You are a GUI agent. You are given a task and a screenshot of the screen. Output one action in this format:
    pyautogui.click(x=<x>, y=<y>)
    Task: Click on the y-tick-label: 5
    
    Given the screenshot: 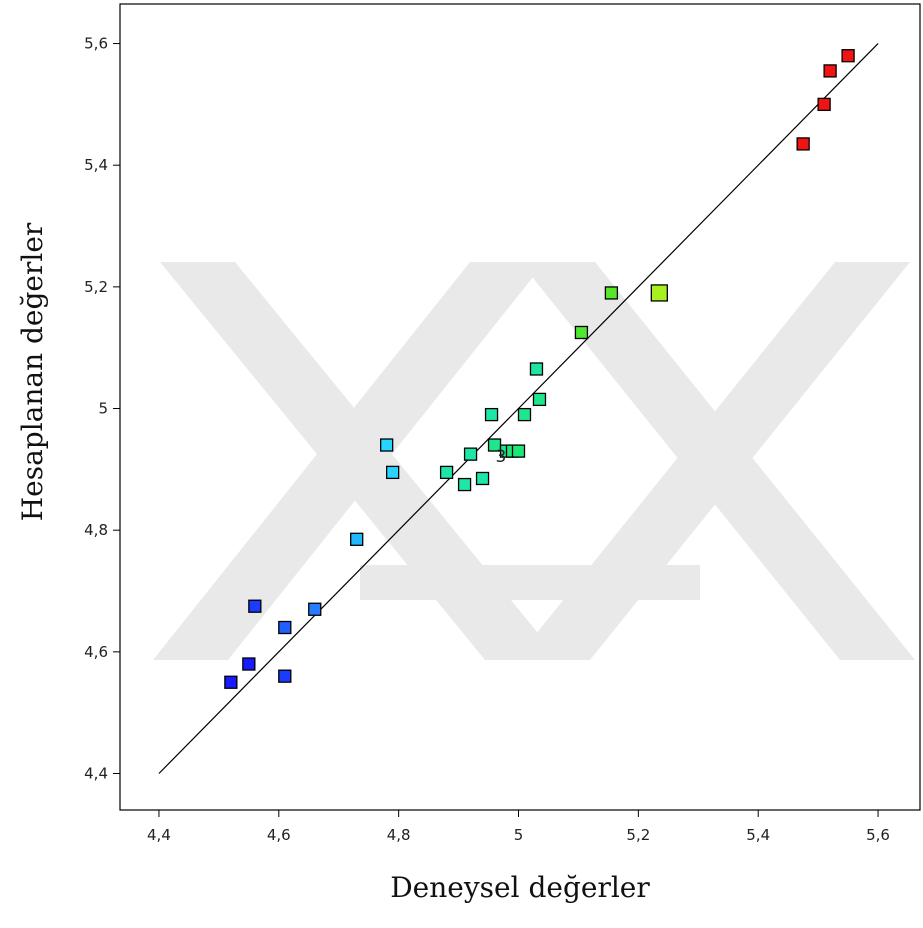 What is the action you would take?
    pyautogui.click(x=103, y=409)
    